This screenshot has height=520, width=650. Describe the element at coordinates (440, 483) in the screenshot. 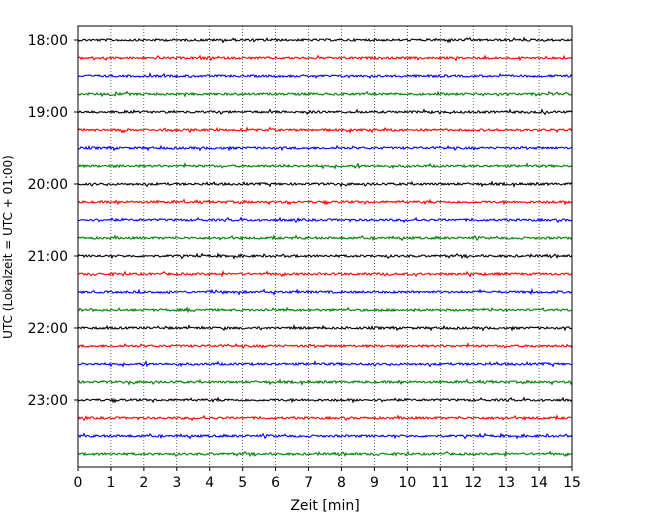

I see `x-tick-label: 11` at that location.